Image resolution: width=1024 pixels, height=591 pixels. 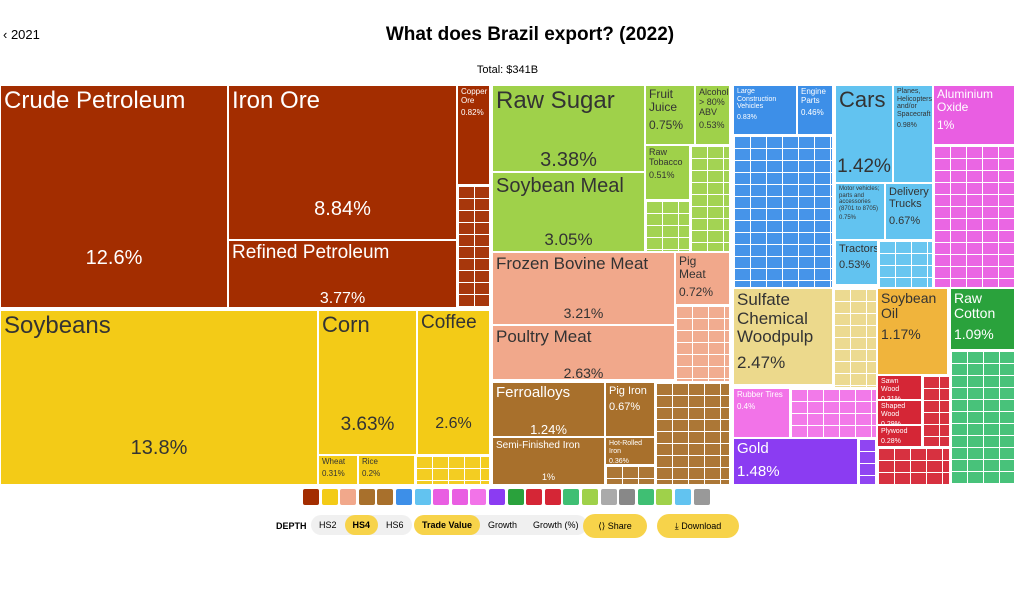 I want to click on share-button: ⟨⟩ Share, so click(x=615, y=526).